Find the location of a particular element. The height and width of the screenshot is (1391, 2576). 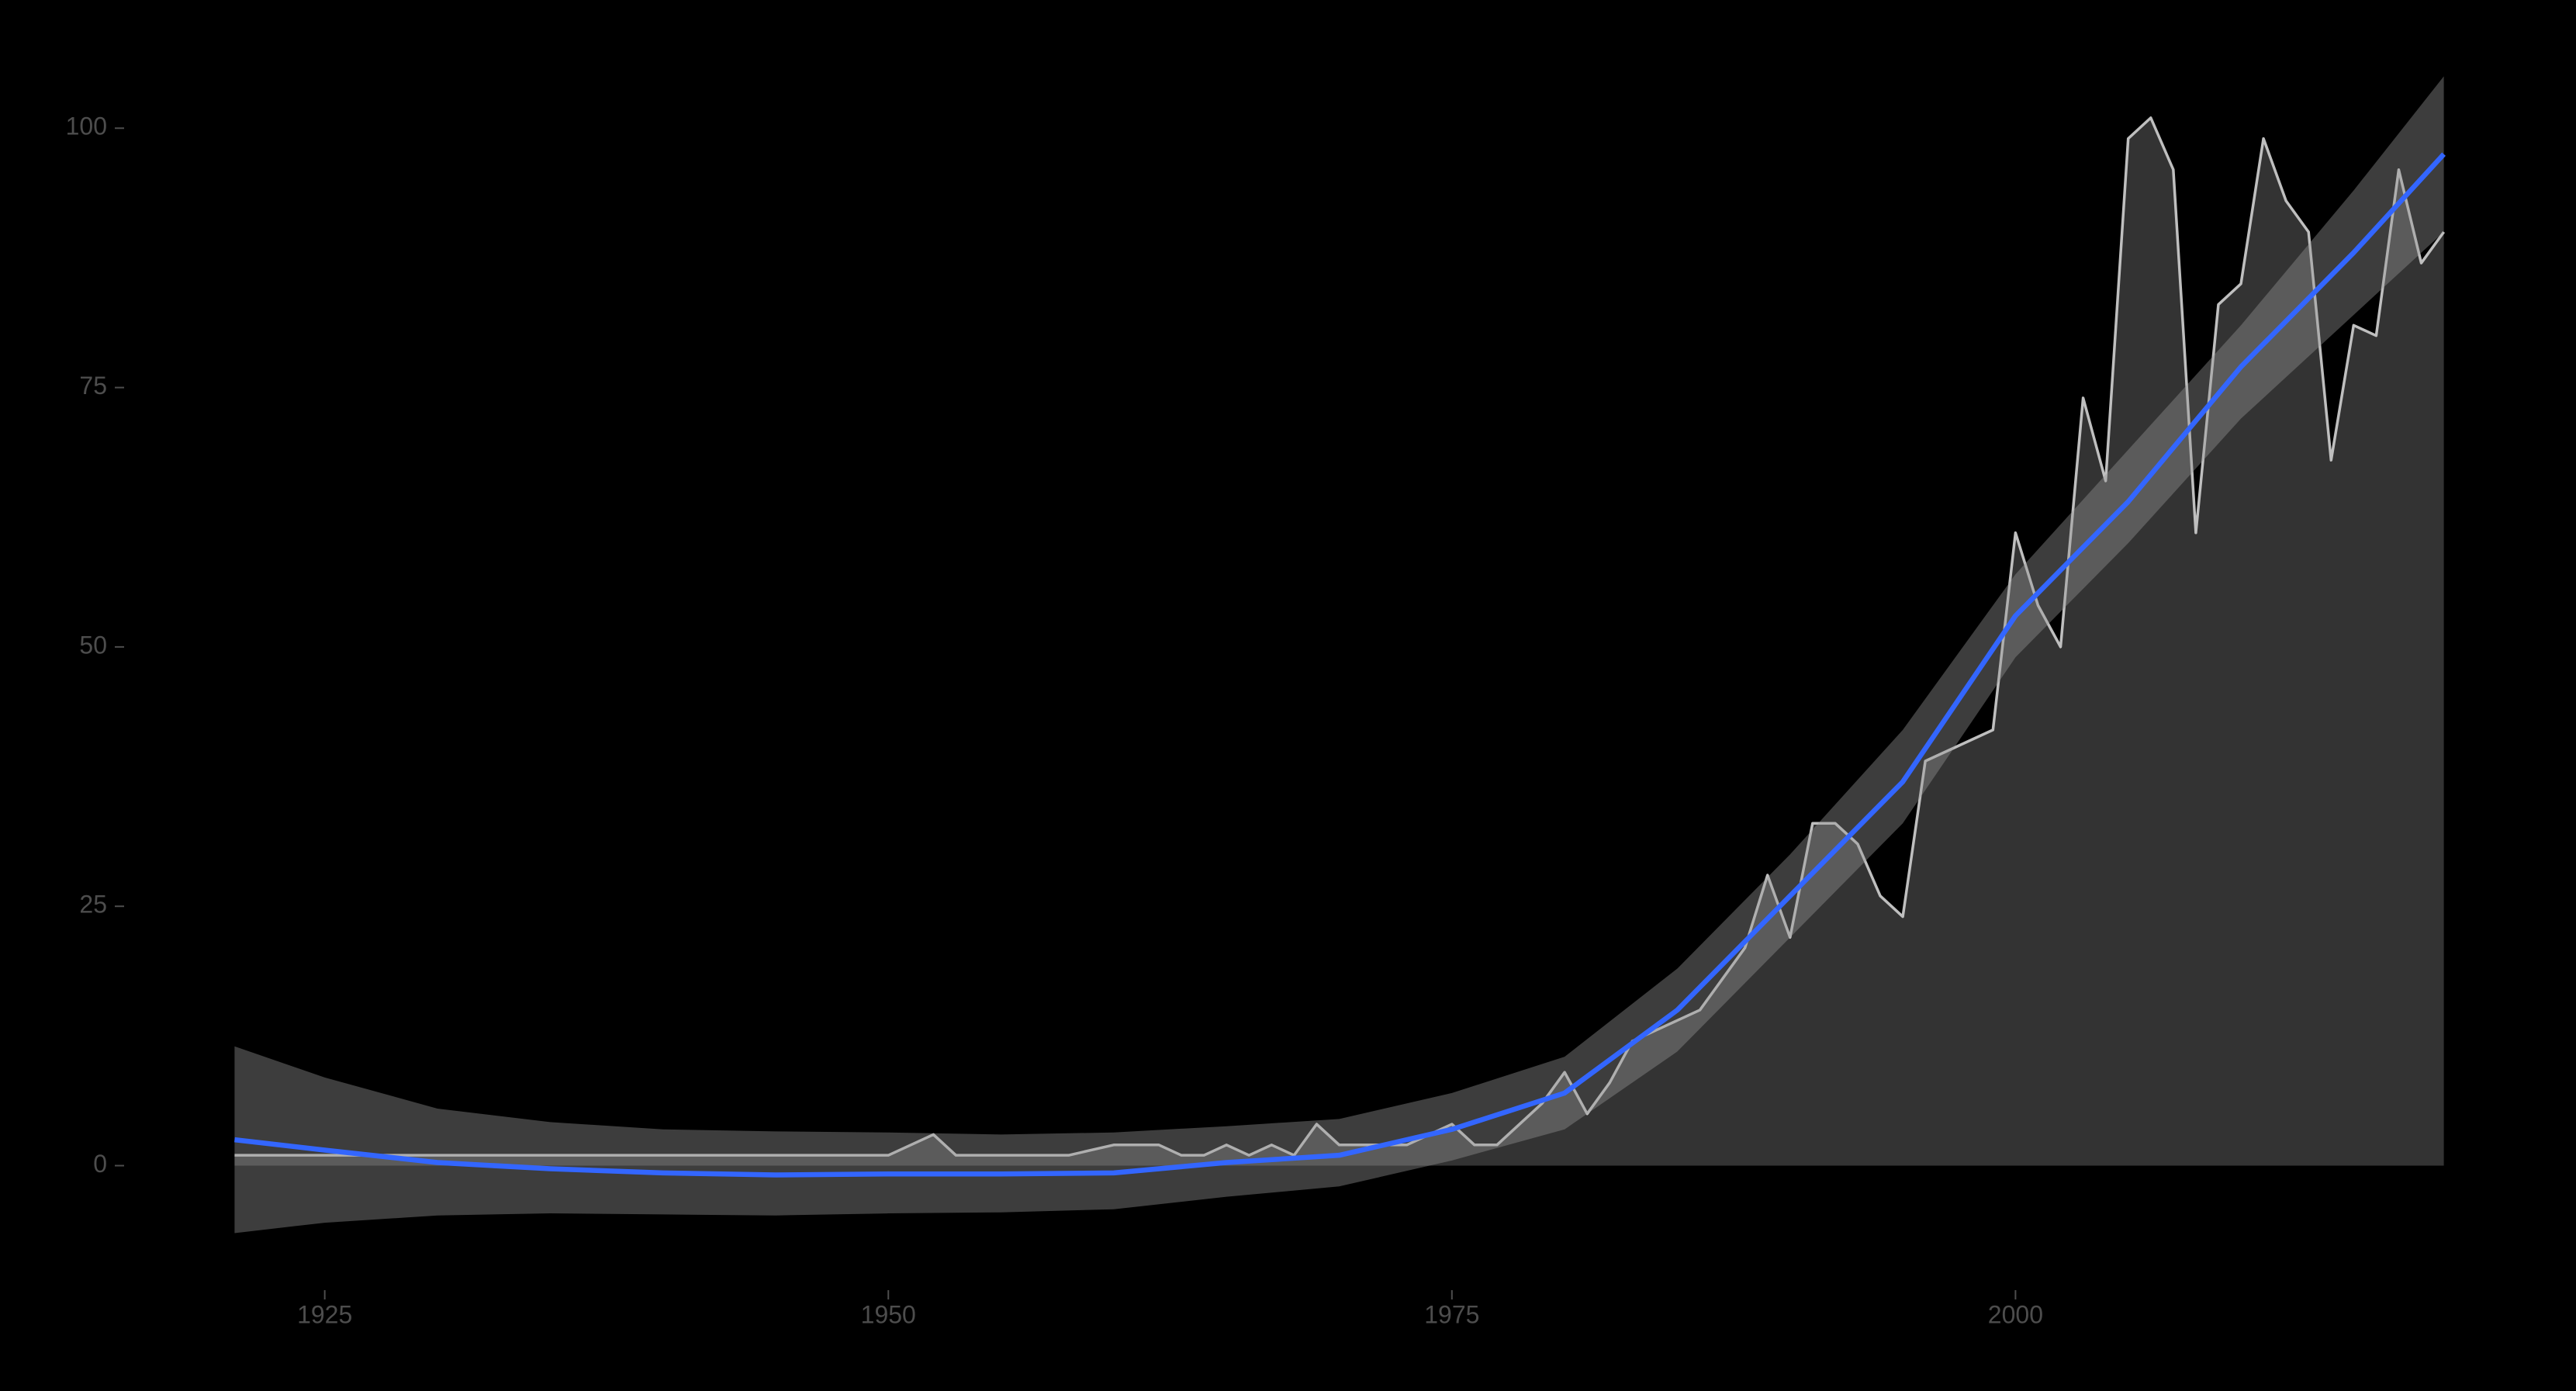

x-tick-label: 1925 is located at coordinates (324, 1314).